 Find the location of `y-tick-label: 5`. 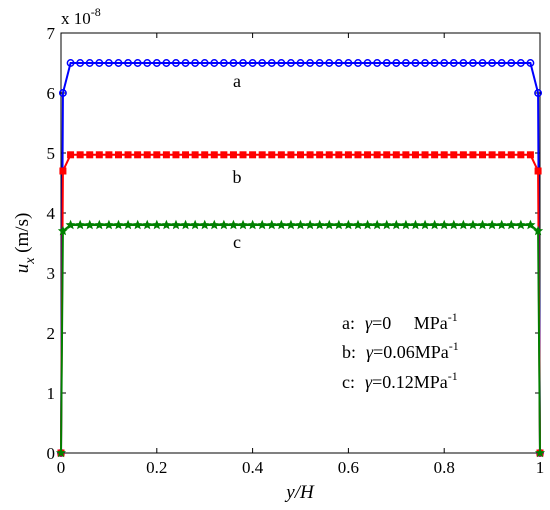

y-tick-label: 5 is located at coordinates (51, 153).